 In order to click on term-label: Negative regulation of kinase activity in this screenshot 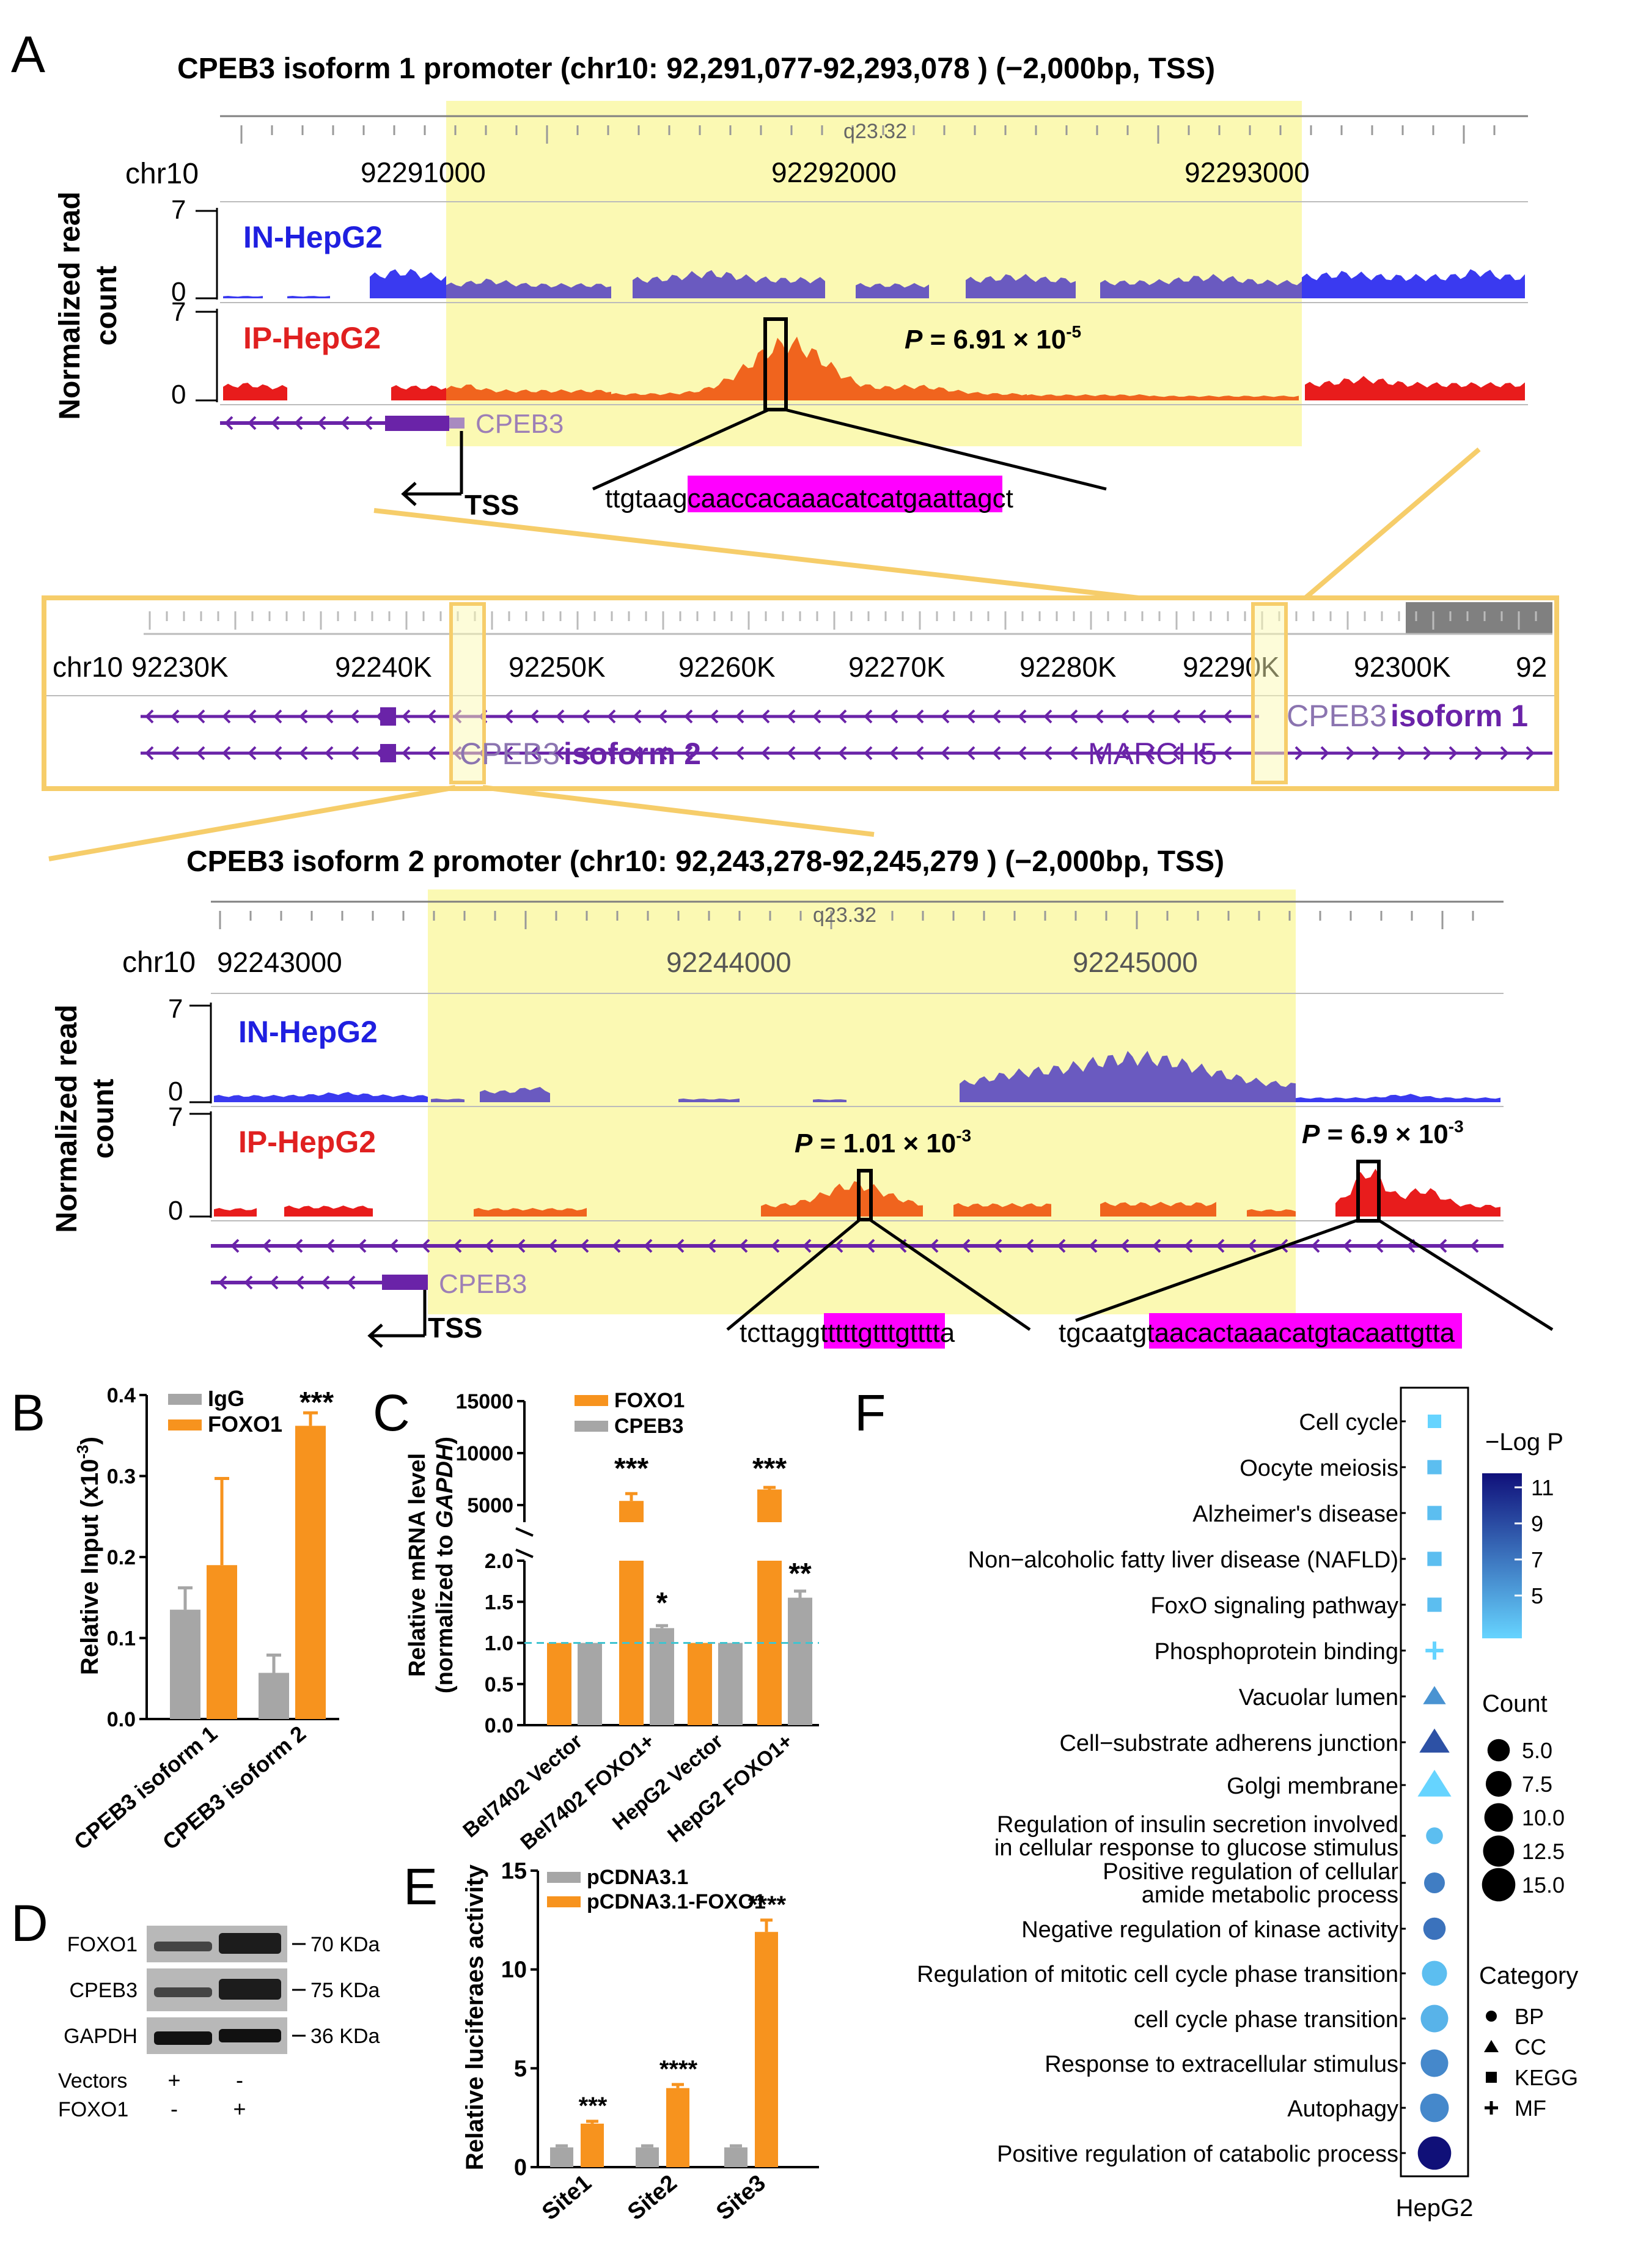, I will do `click(1209, 1930)`.